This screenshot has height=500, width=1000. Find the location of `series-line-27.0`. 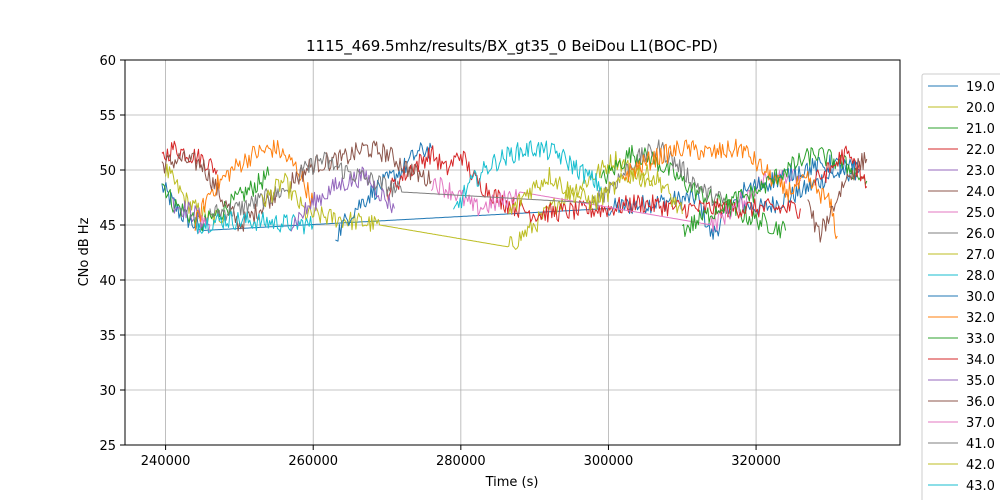

series-line-27.0 is located at coordinates (457, 200).